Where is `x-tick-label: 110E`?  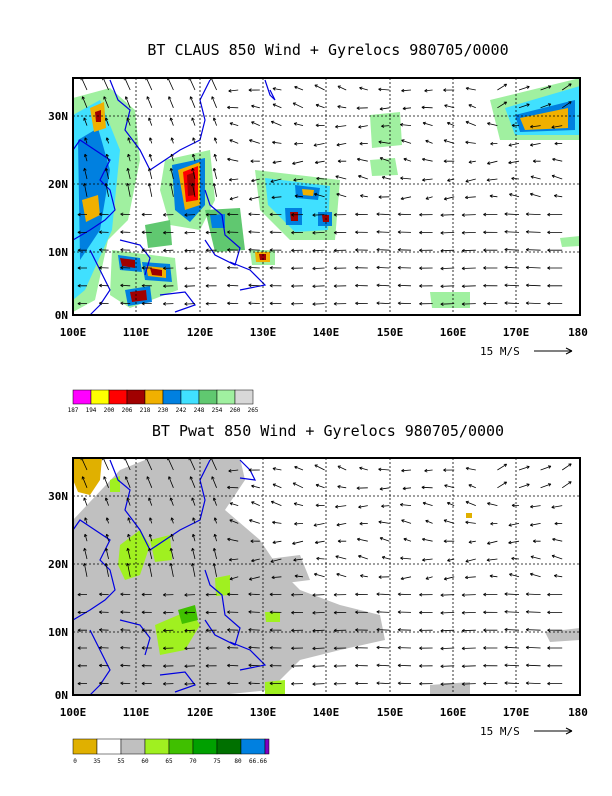 x-tick-label: 110E is located at coordinates (136, 332).